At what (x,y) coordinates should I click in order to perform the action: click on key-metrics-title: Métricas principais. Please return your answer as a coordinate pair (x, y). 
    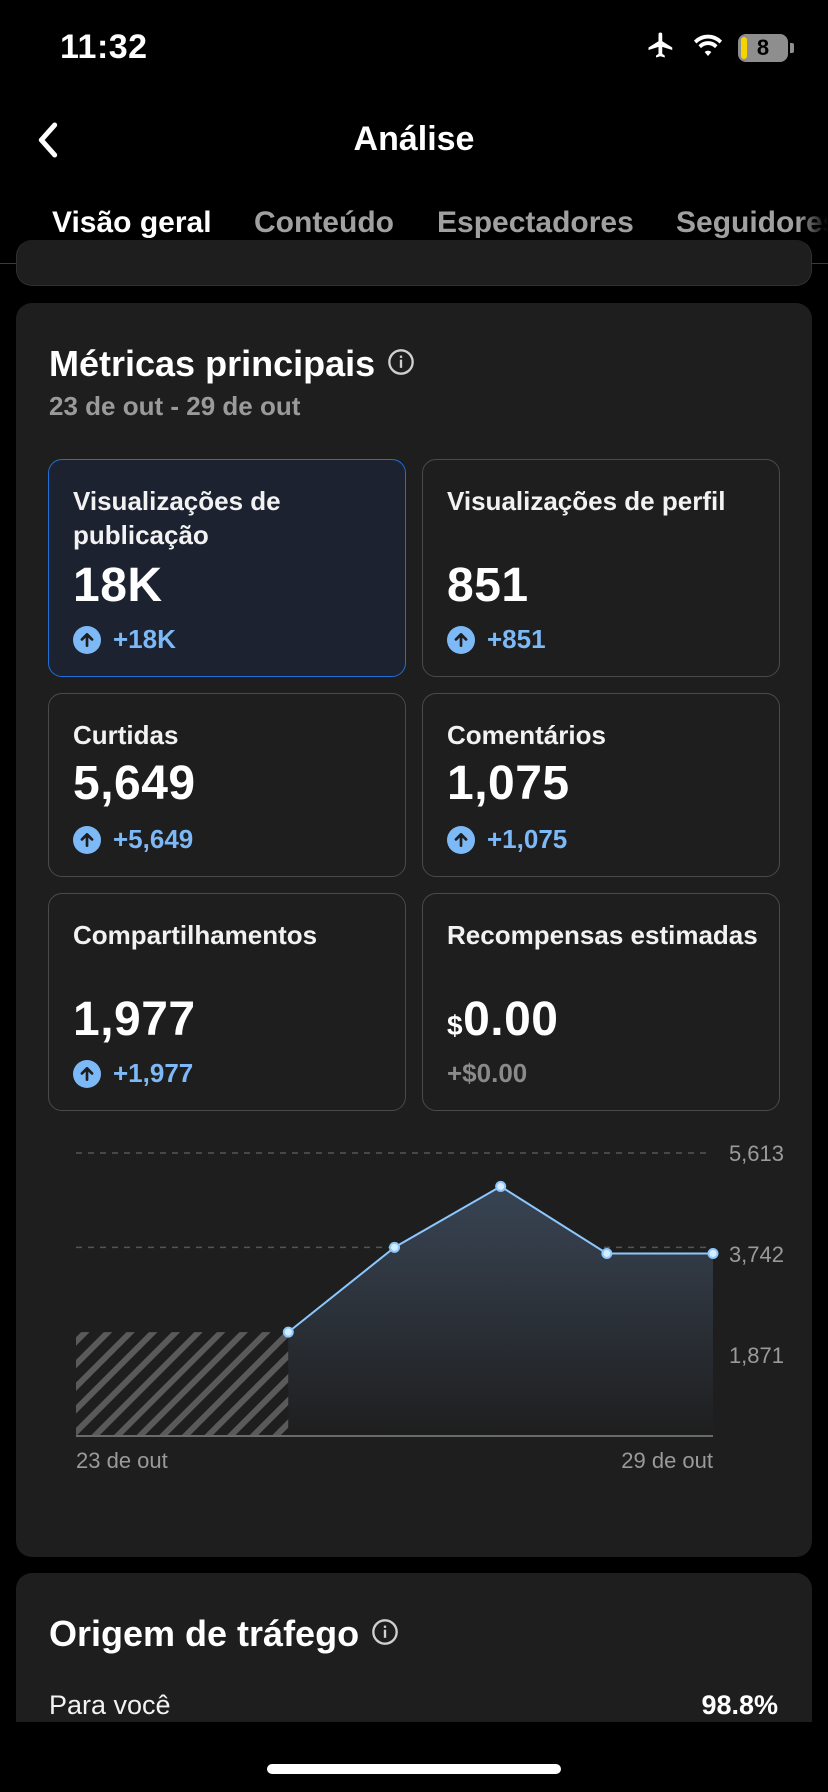
    Looking at the image, I should click on (212, 363).